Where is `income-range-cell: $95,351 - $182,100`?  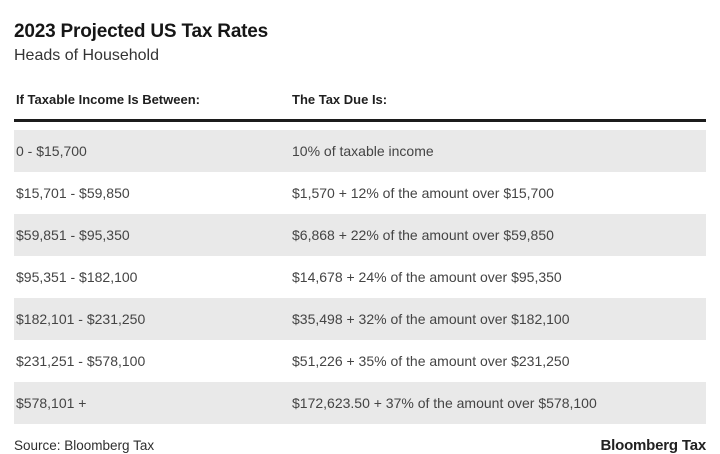
income-range-cell: $95,351 - $182,100 is located at coordinates (77, 277).